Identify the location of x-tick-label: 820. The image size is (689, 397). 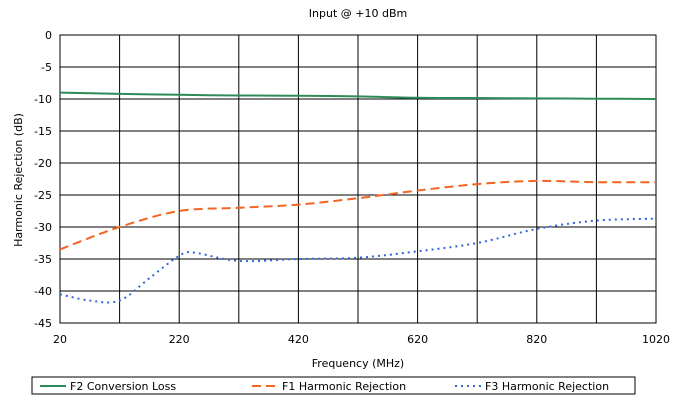
(536, 339).